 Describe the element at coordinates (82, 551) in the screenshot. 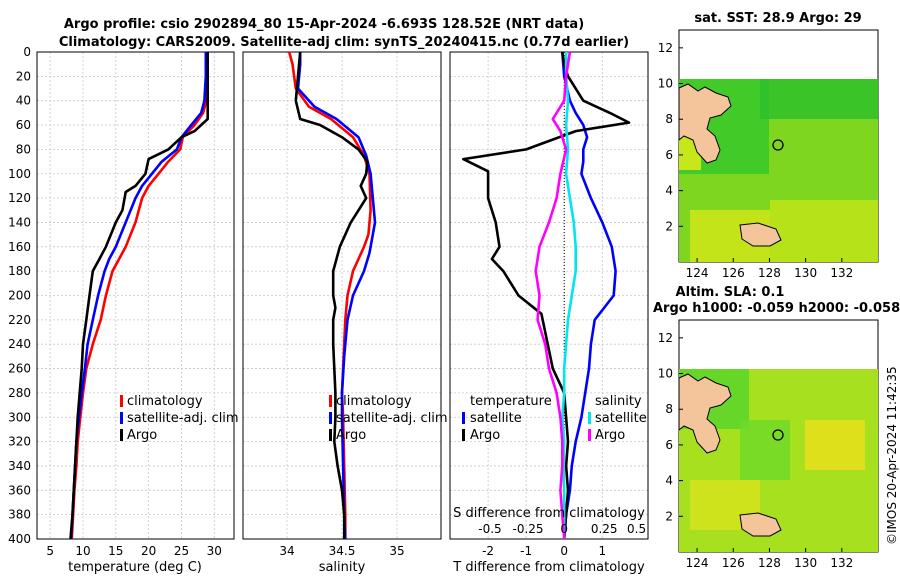

I see `x-tick-label: 10` at that location.